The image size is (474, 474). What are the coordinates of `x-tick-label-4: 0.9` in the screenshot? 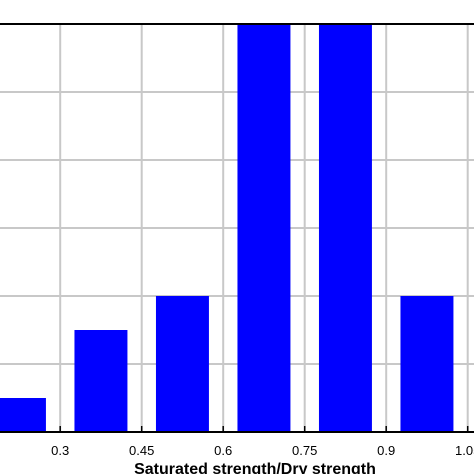 It's located at (386, 450).